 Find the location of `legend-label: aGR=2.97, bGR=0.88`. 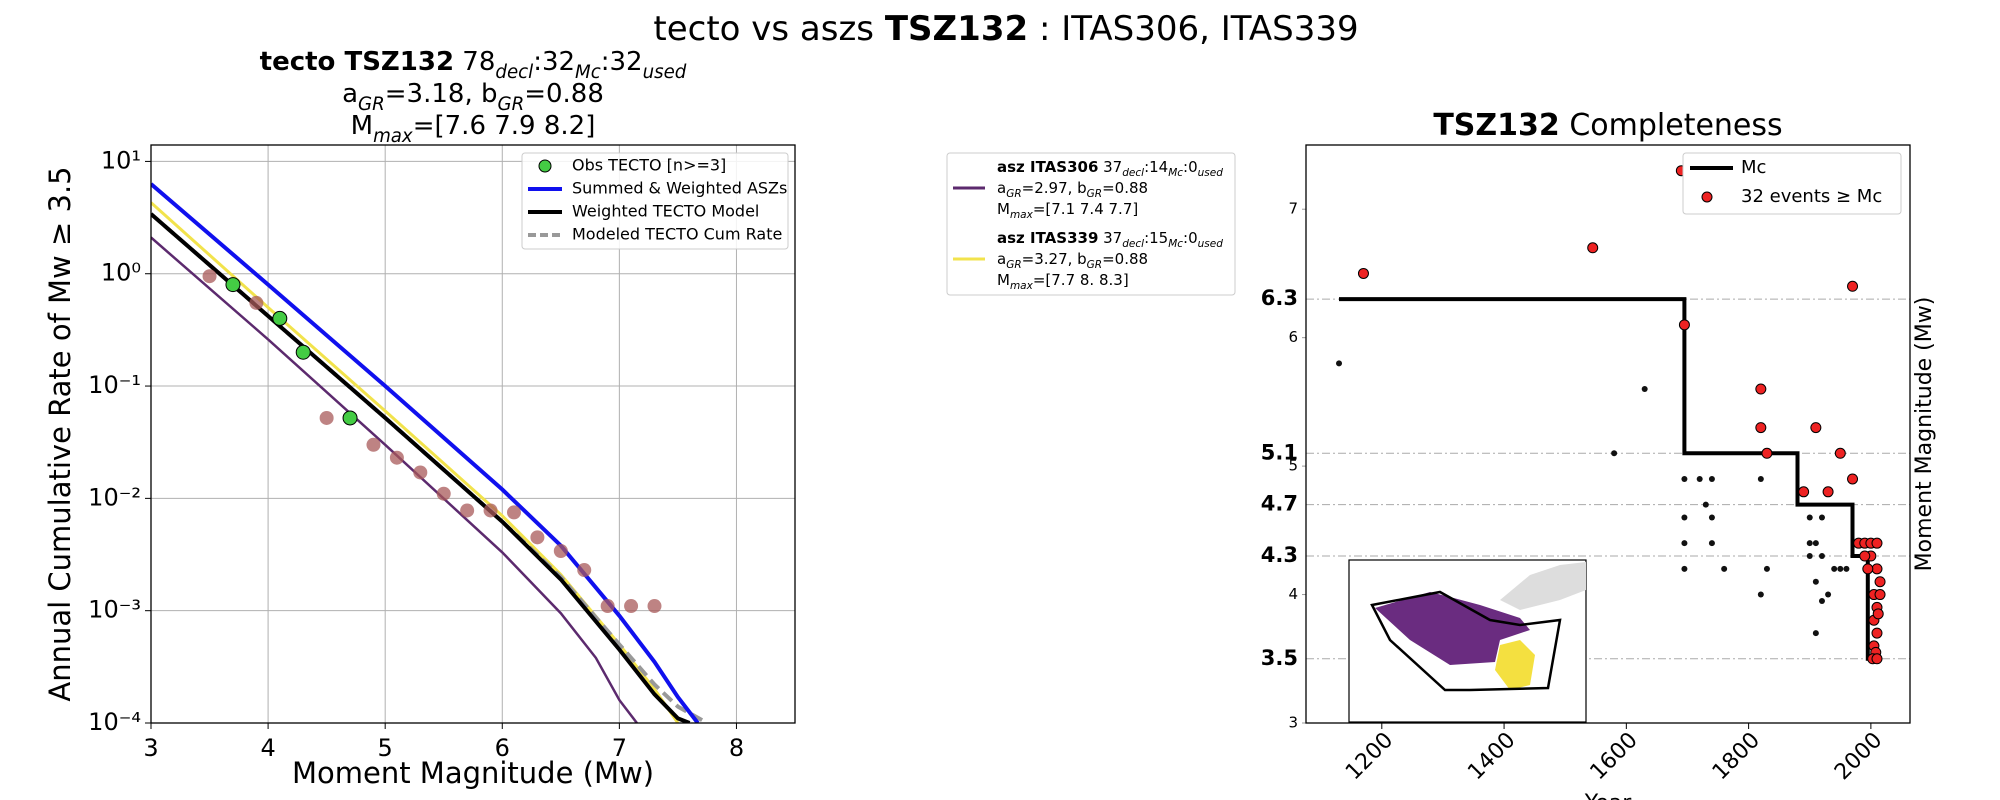

legend-label: aGR=2.97, bGR=0.88 is located at coordinates (1072, 190).